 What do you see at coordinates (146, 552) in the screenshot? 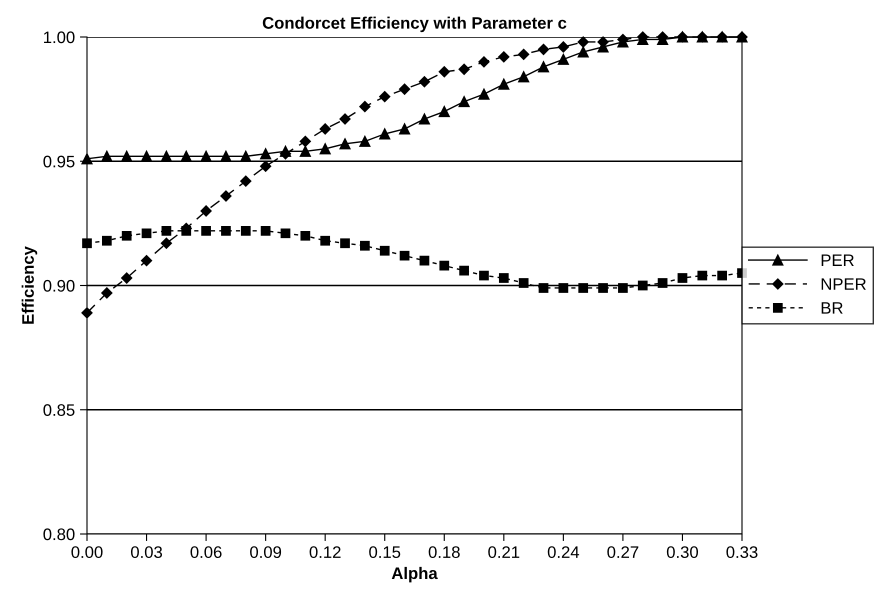
I see `x-tick-label: 0.03` at bounding box center [146, 552].